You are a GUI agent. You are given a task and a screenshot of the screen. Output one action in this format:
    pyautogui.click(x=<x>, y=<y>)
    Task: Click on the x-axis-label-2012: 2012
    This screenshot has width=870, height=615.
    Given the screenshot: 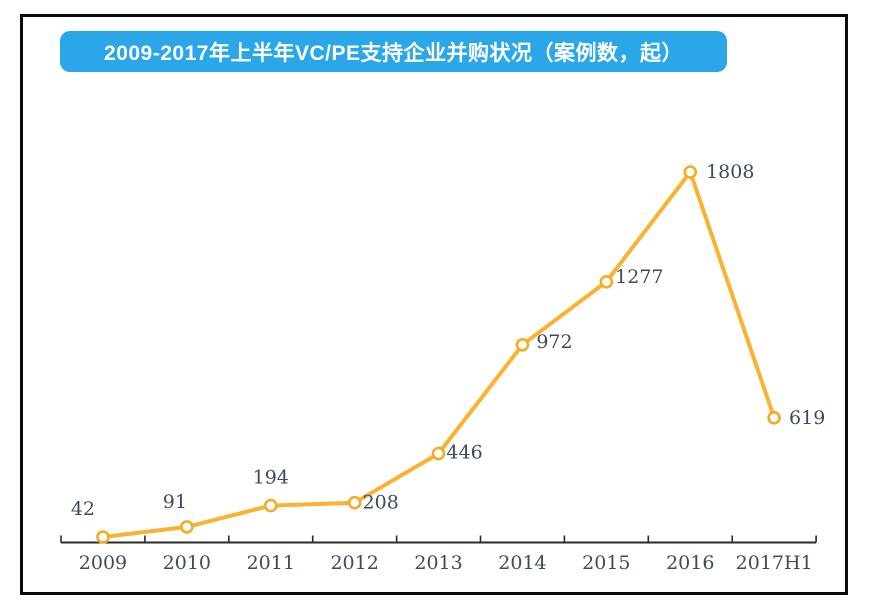 What is the action you would take?
    pyautogui.click(x=354, y=563)
    